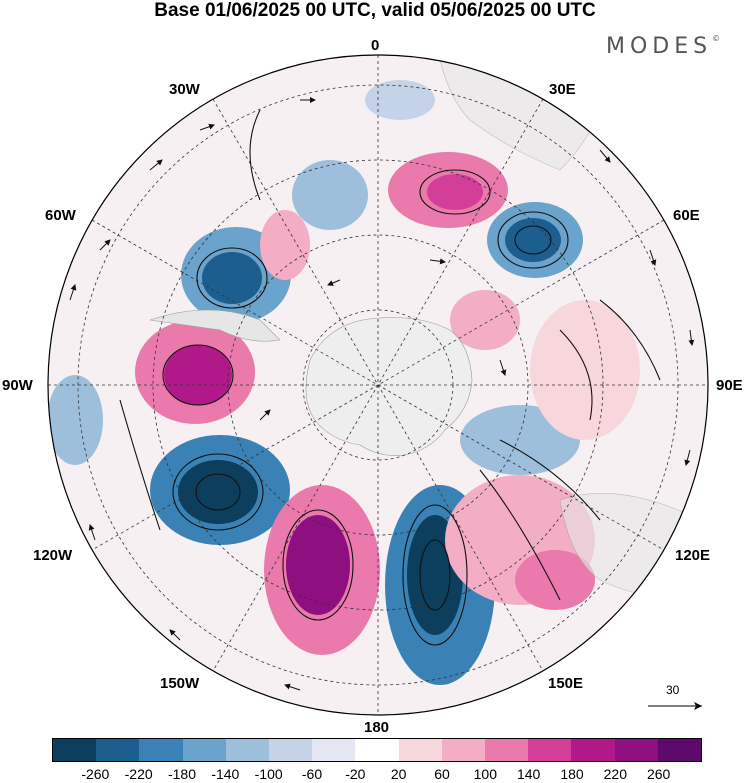  I want to click on south-america-landmass, so click(215, 325).